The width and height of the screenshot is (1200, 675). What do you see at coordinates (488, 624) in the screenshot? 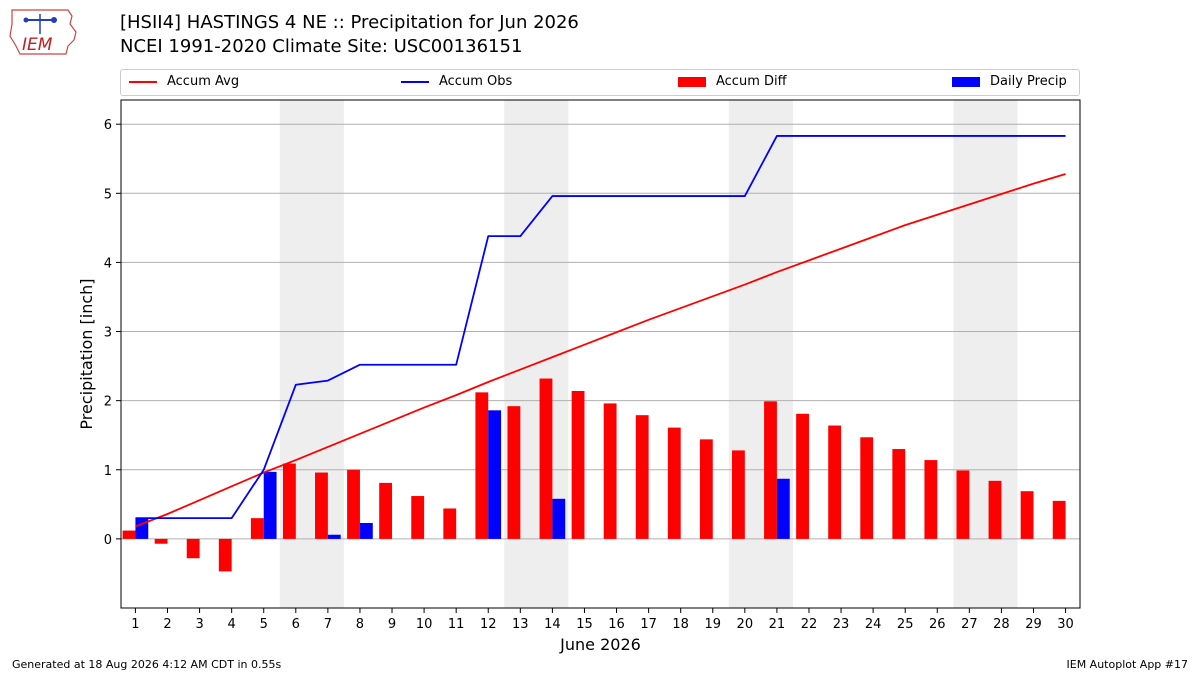
I see `x-tick-label-12: 12` at bounding box center [488, 624].